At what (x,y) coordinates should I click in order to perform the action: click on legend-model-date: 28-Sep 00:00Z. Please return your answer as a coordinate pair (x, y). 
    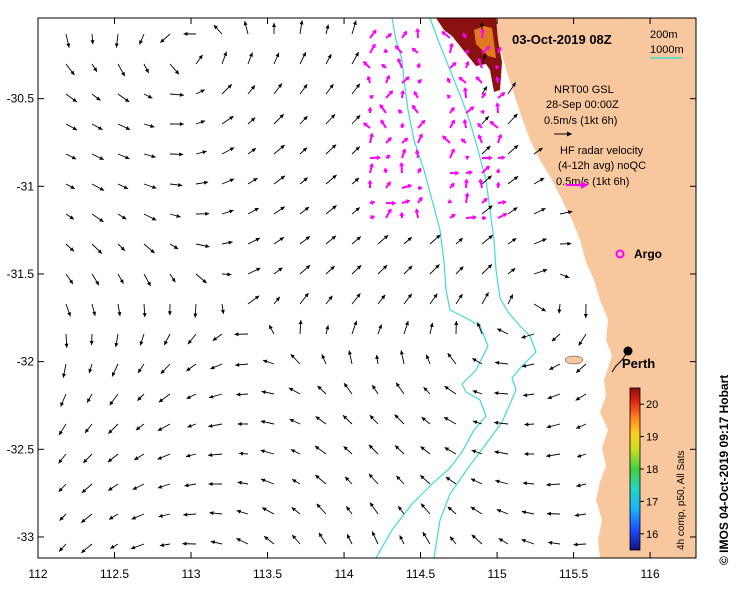
    Looking at the image, I should click on (582, 105).